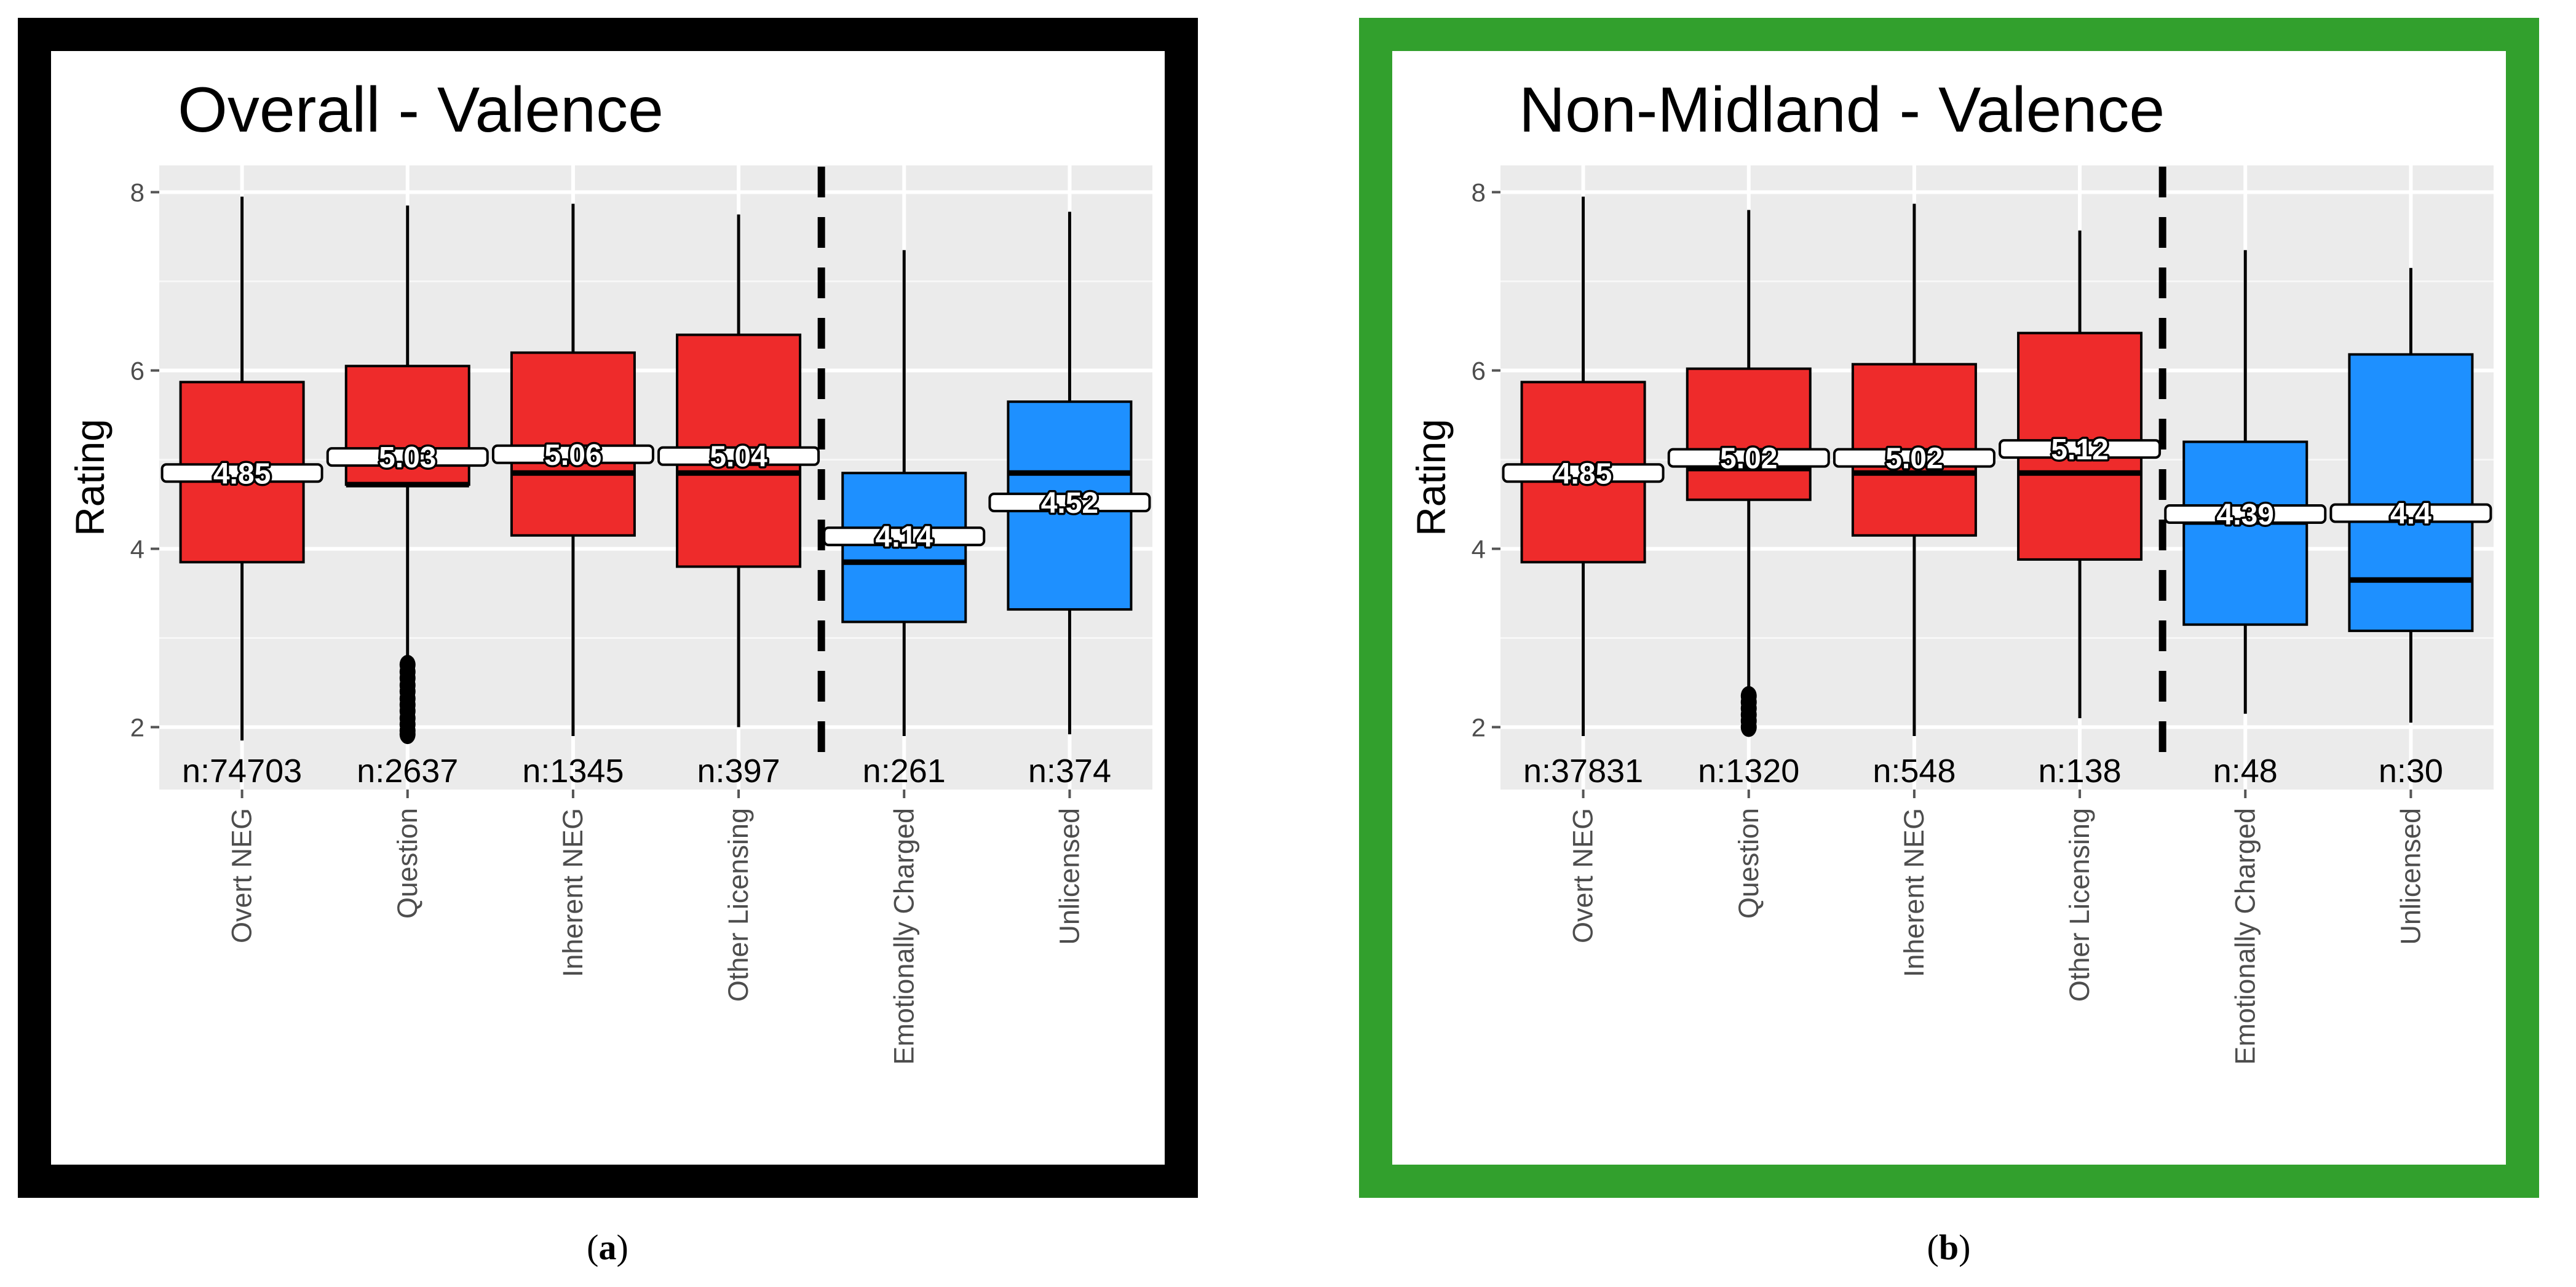 The width and height of the screenshot is (2576, 1287). I want to click on mean-label: 4.52, so click(1069, 504).